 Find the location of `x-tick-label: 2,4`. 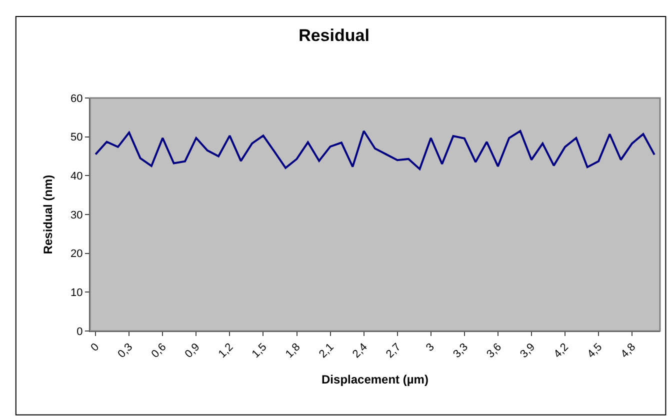

x-tick-label: 2,4 is located at coordinates (360, 351).